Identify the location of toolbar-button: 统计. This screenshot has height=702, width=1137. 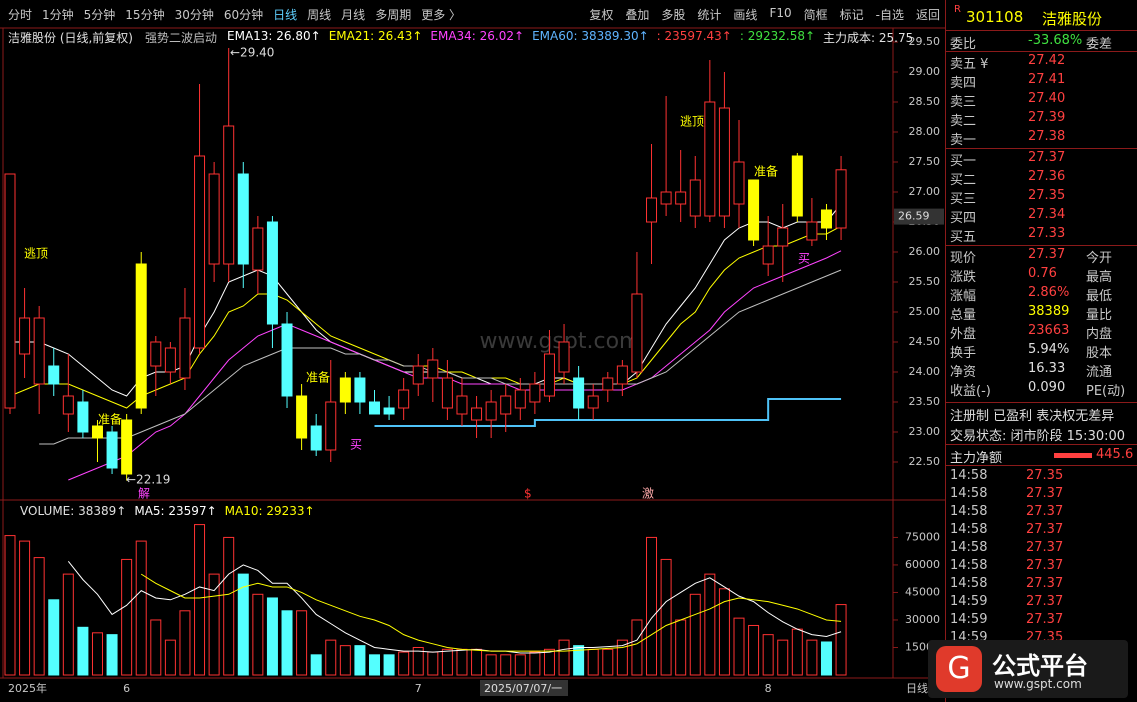
(709, 15).